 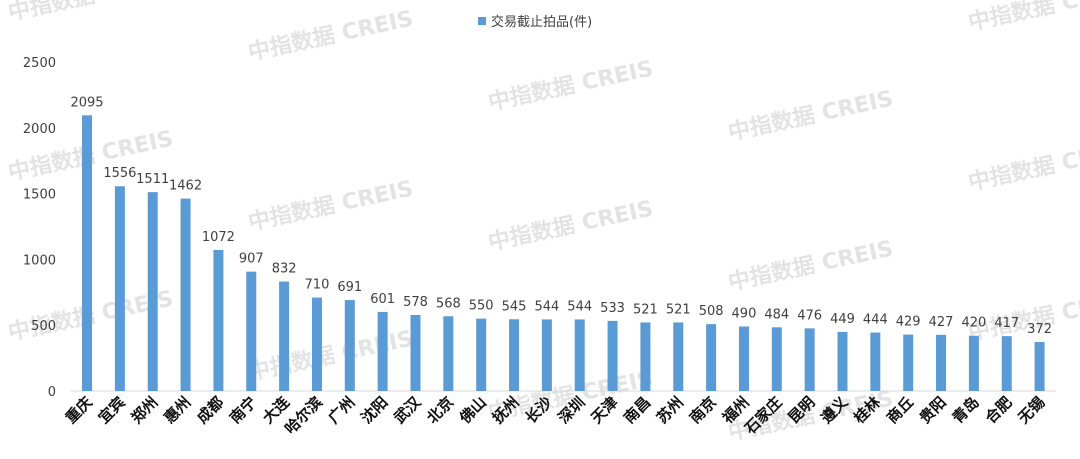 What do you see at coordinates (541, 22) in the screenshot?
I see `legend-label: 交易截止拍品(件)` at bounding box center [541, 22].